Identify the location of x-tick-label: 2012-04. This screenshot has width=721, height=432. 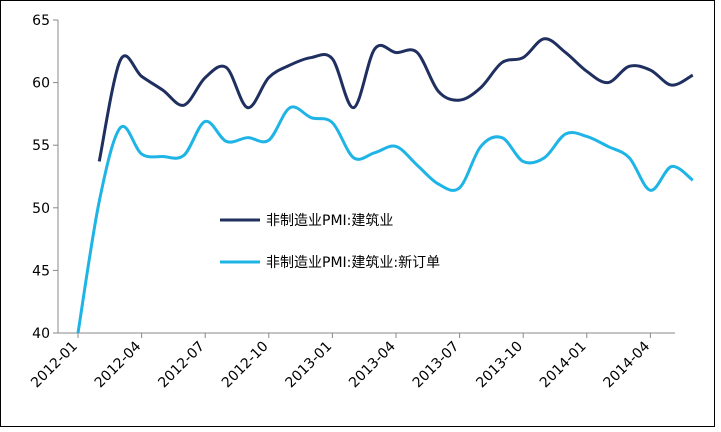
(118, 364).